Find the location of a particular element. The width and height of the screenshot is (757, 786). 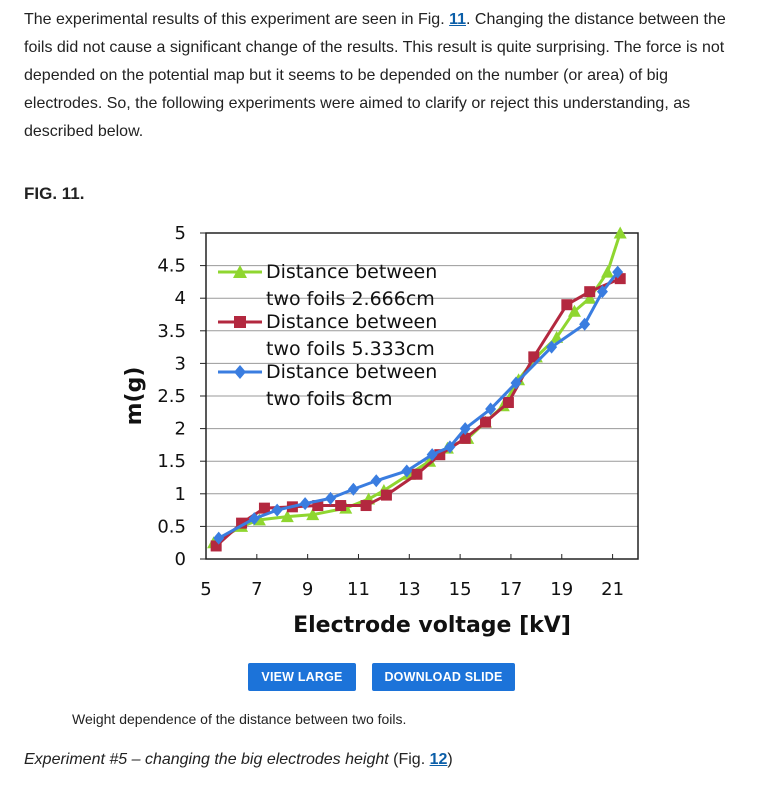

figure-label: FIG. 11. is located at coordinates (54, 193).